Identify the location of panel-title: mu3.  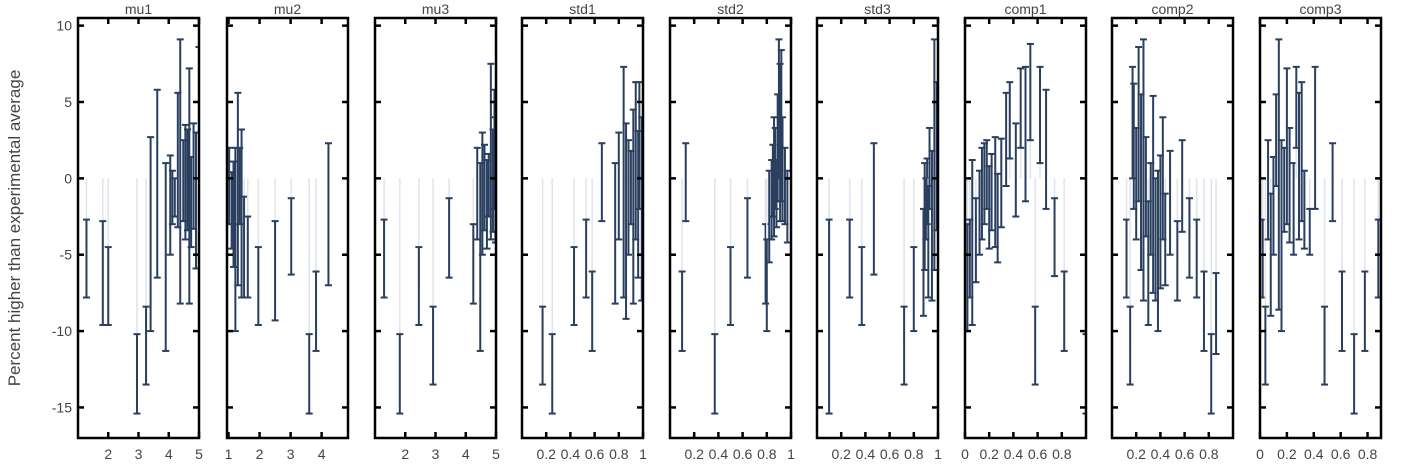
(435, 9).